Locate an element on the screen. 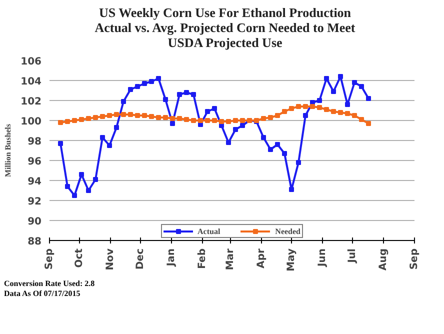 This screenshot has width=444, height=334. y-tick-label: 102 is located at coordinates (31, 102).